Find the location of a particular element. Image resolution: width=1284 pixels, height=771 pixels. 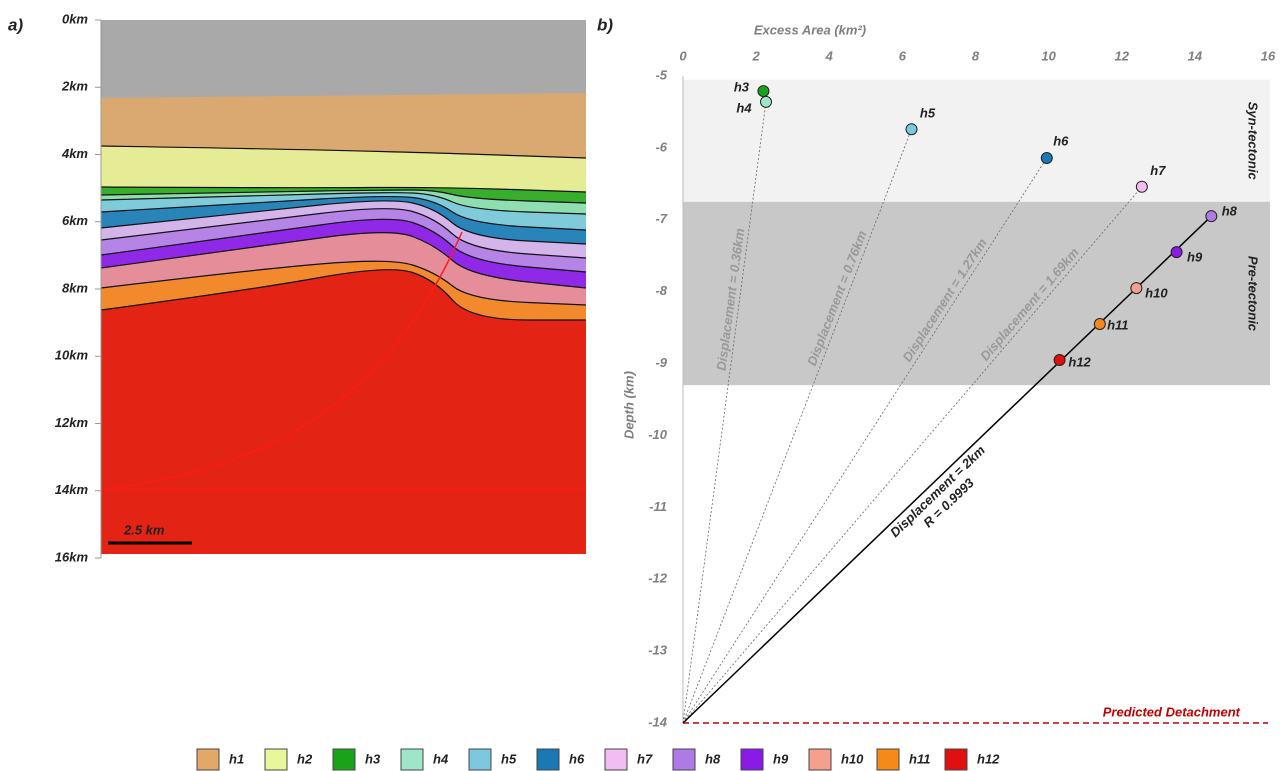

legend-label: h9 is located at coordinates (781, 758).